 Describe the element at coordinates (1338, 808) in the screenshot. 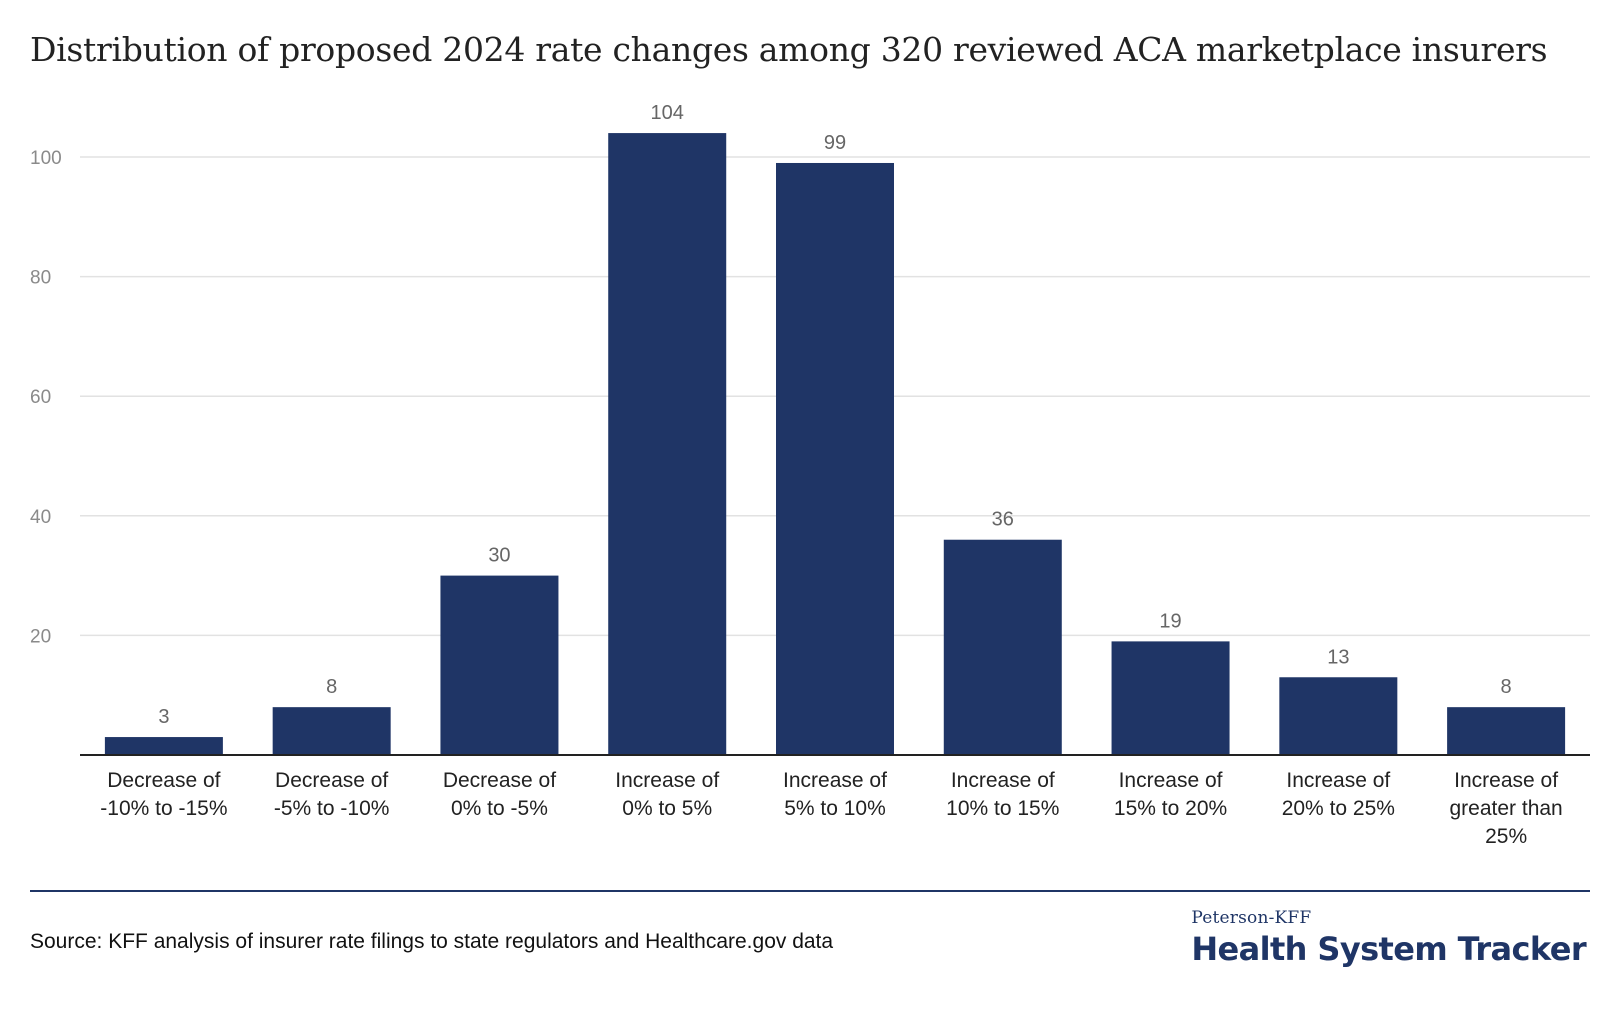

I see `x-tick-label-line: 20% to 25%` at that location.